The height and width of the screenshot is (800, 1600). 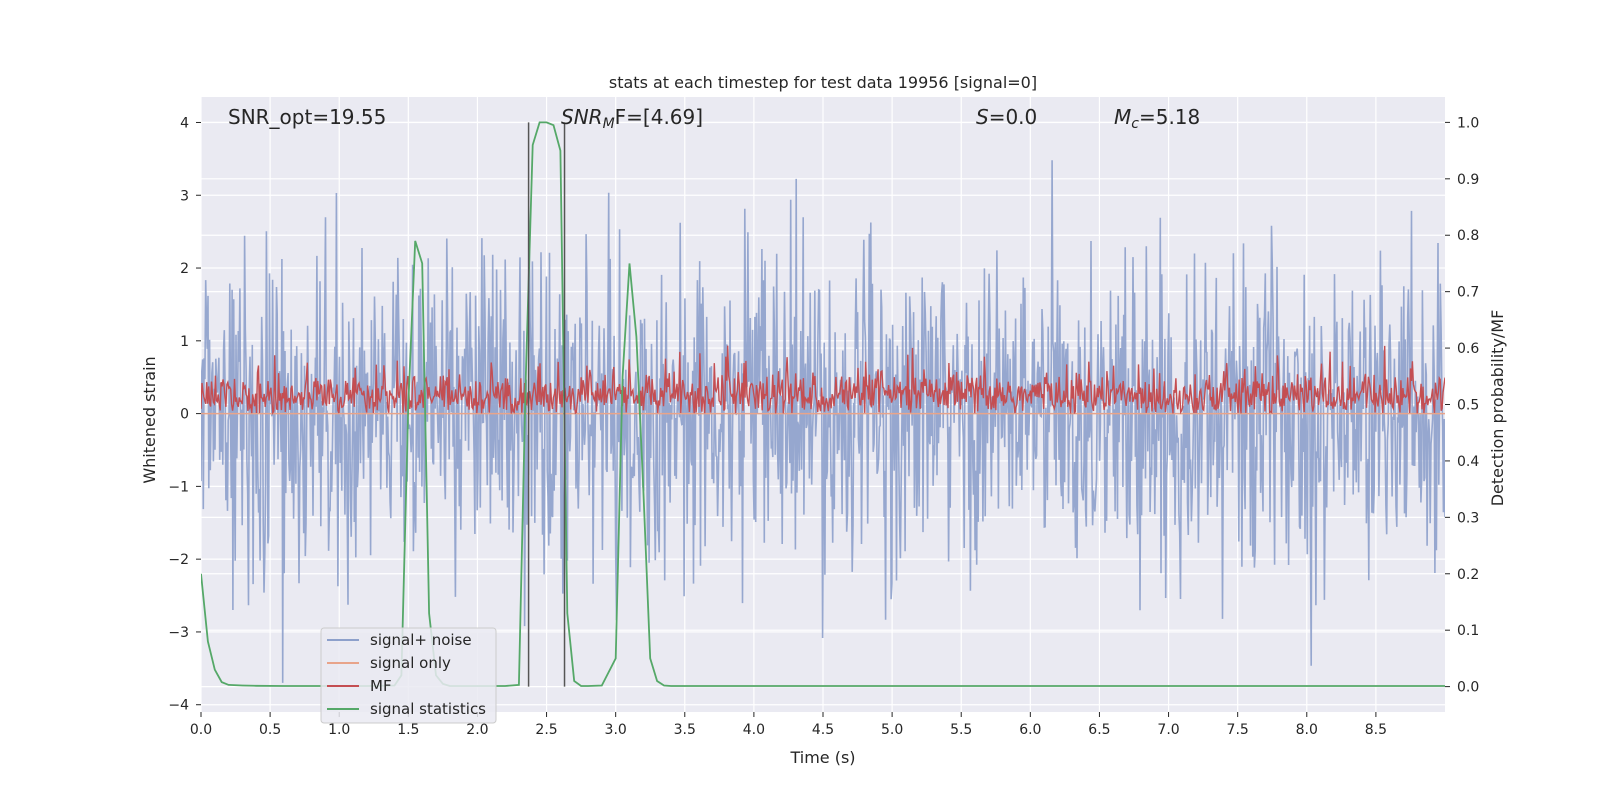 I want to click on x-tick-label: 4.5, so click(x=823, y=730).